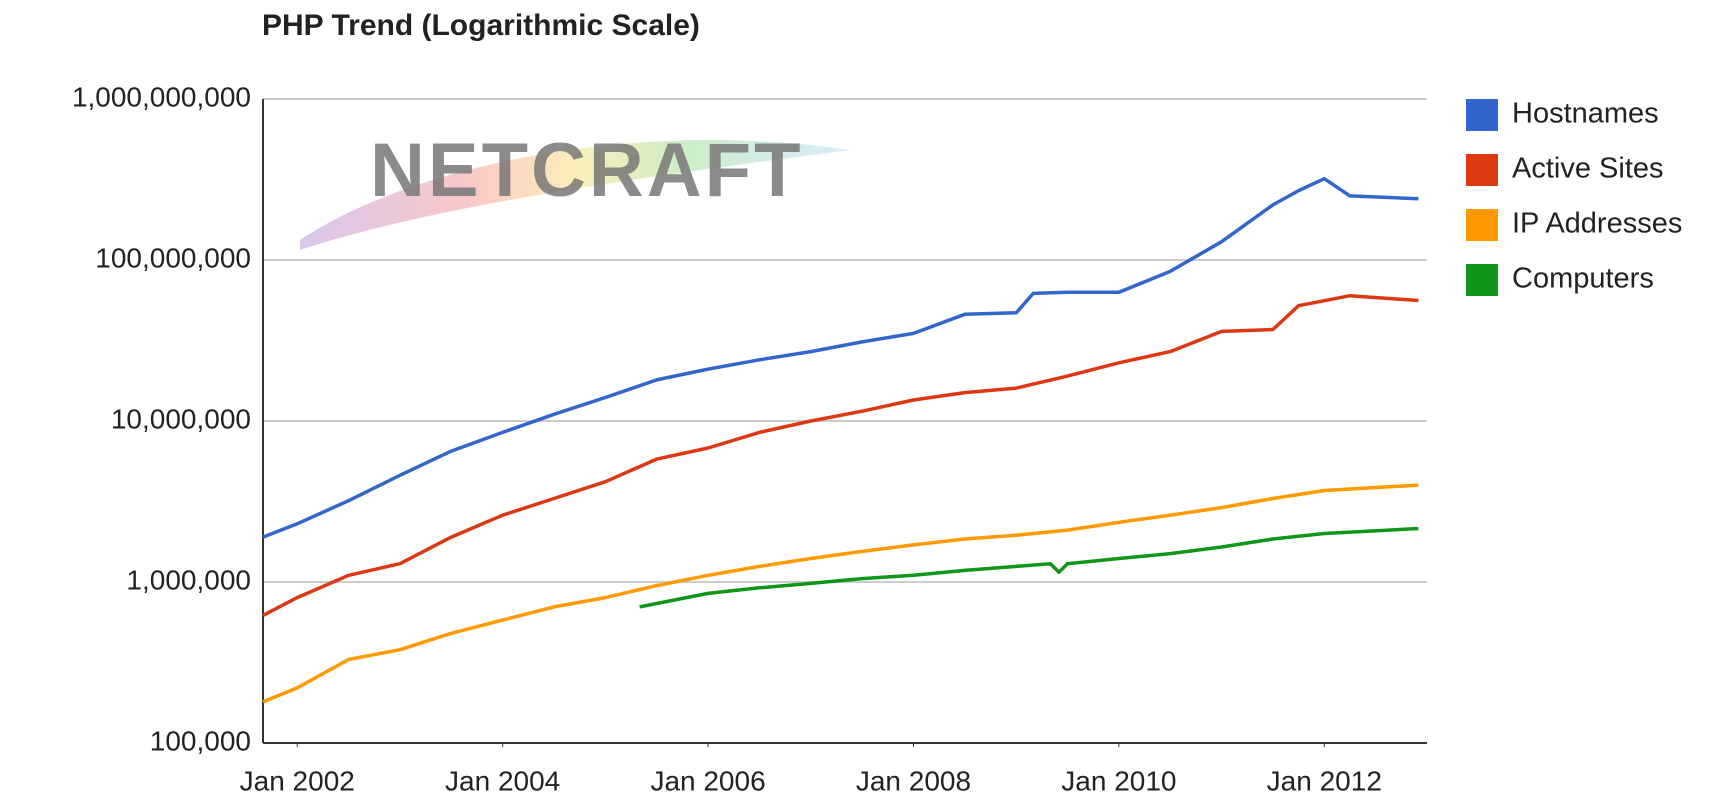 Image resolution: width=1731 pixels, height=799 pixels. I want to click on x-tick-label: Jan 2006, so click(707, 780).